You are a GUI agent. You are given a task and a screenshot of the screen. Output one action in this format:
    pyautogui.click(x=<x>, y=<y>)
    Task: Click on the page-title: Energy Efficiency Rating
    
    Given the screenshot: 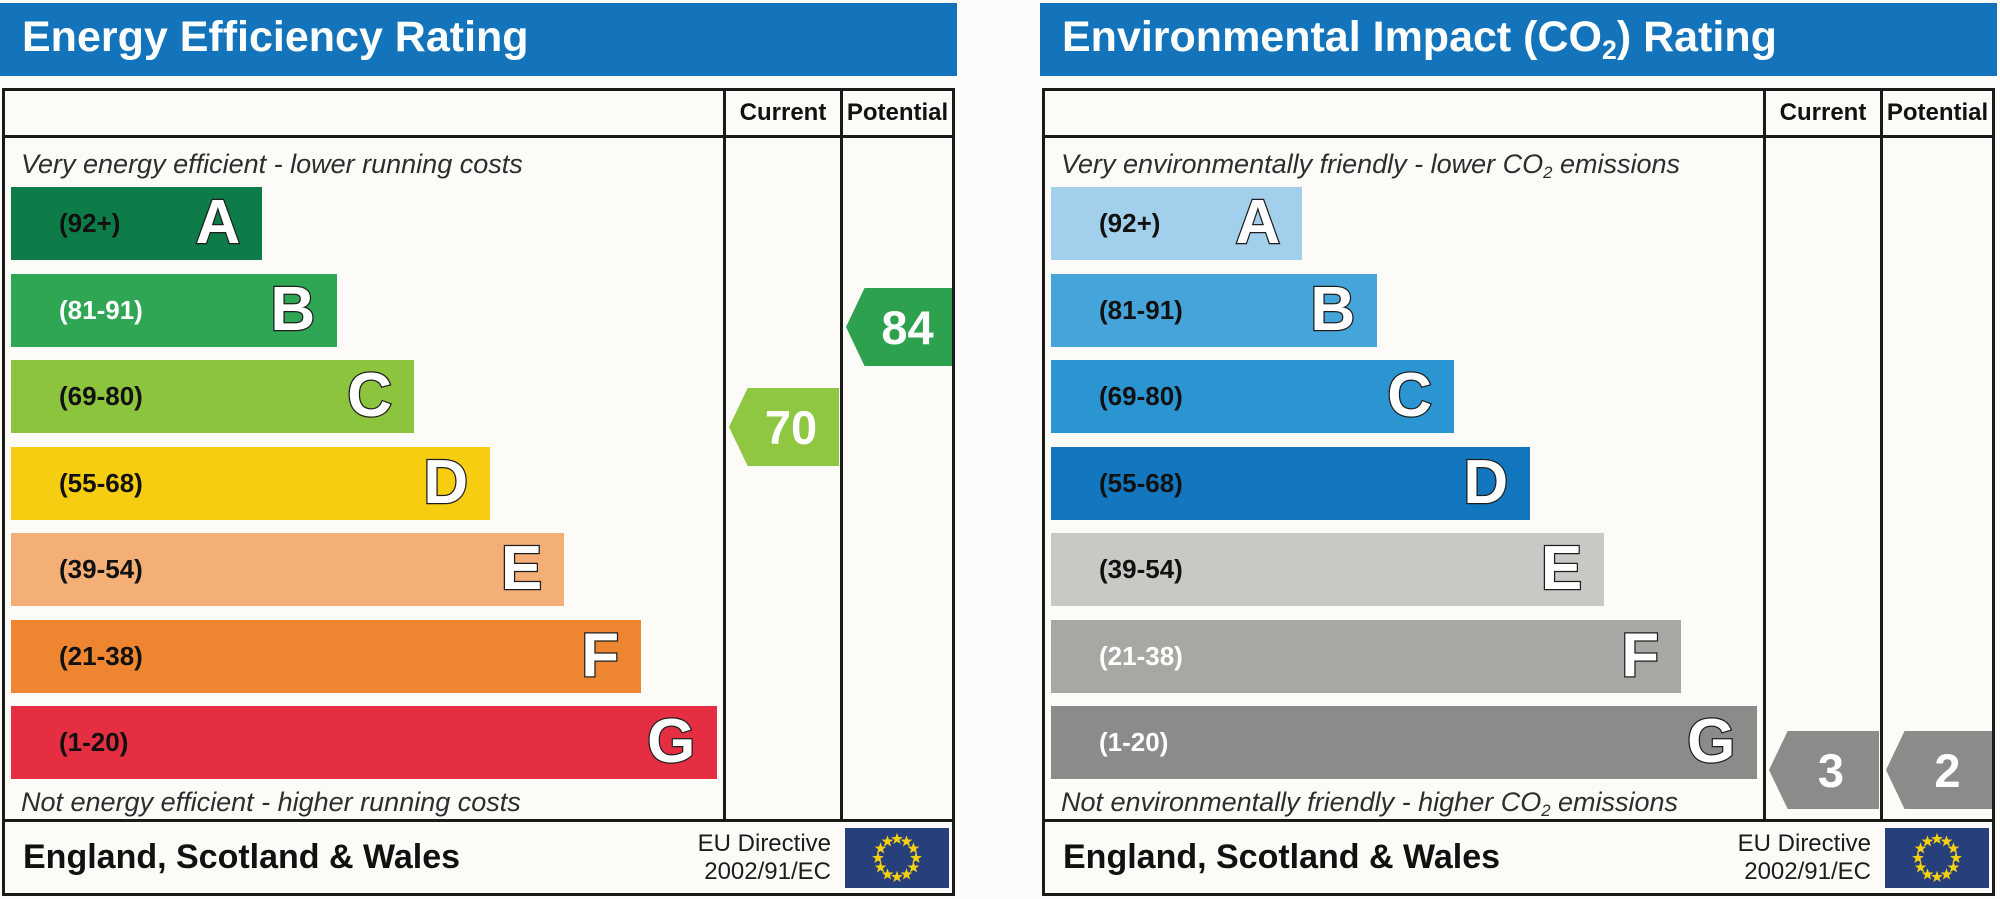 What is the action you would take?
    pyautogui.click(x=478, y=39)
    